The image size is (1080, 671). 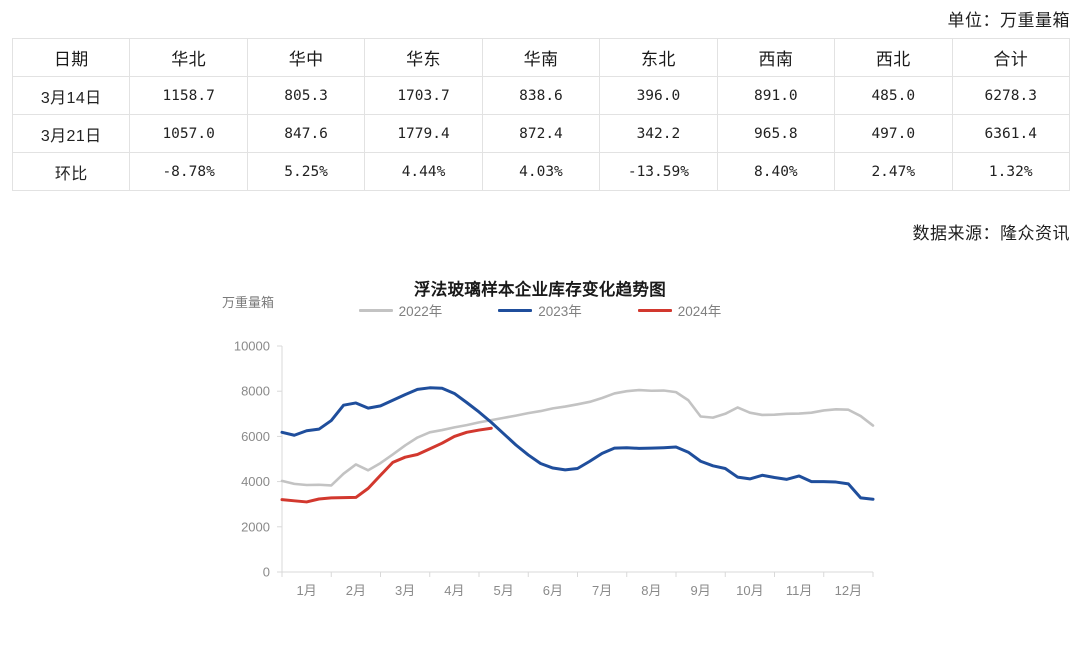 I want to click on legend-item: 2024年, so click(x=679, y=310).